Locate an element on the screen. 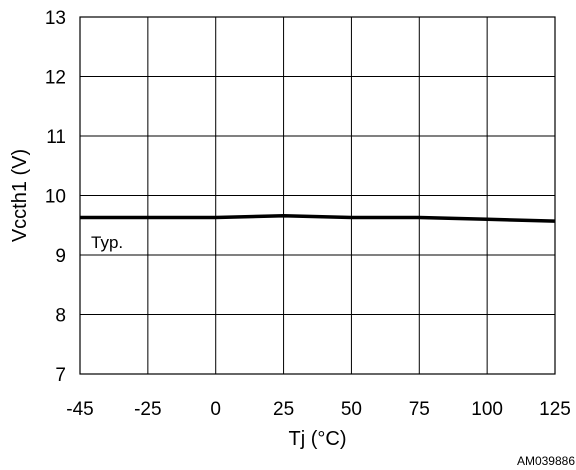 Image resolution: width=576 pixels, height=470 pixels. x-tick-label: 75 is located at coordinates (419, 409).